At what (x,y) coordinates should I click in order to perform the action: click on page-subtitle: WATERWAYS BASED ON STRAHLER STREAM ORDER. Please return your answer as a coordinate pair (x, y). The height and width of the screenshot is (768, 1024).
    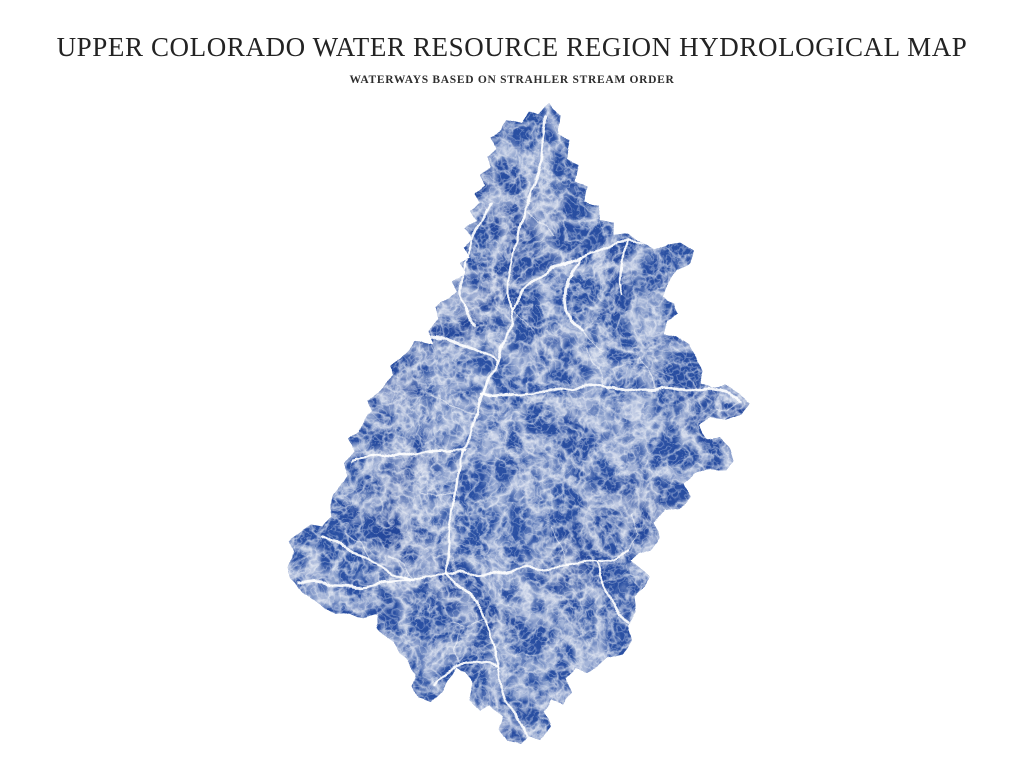
    Looking at the image, I should click on (512, 79).